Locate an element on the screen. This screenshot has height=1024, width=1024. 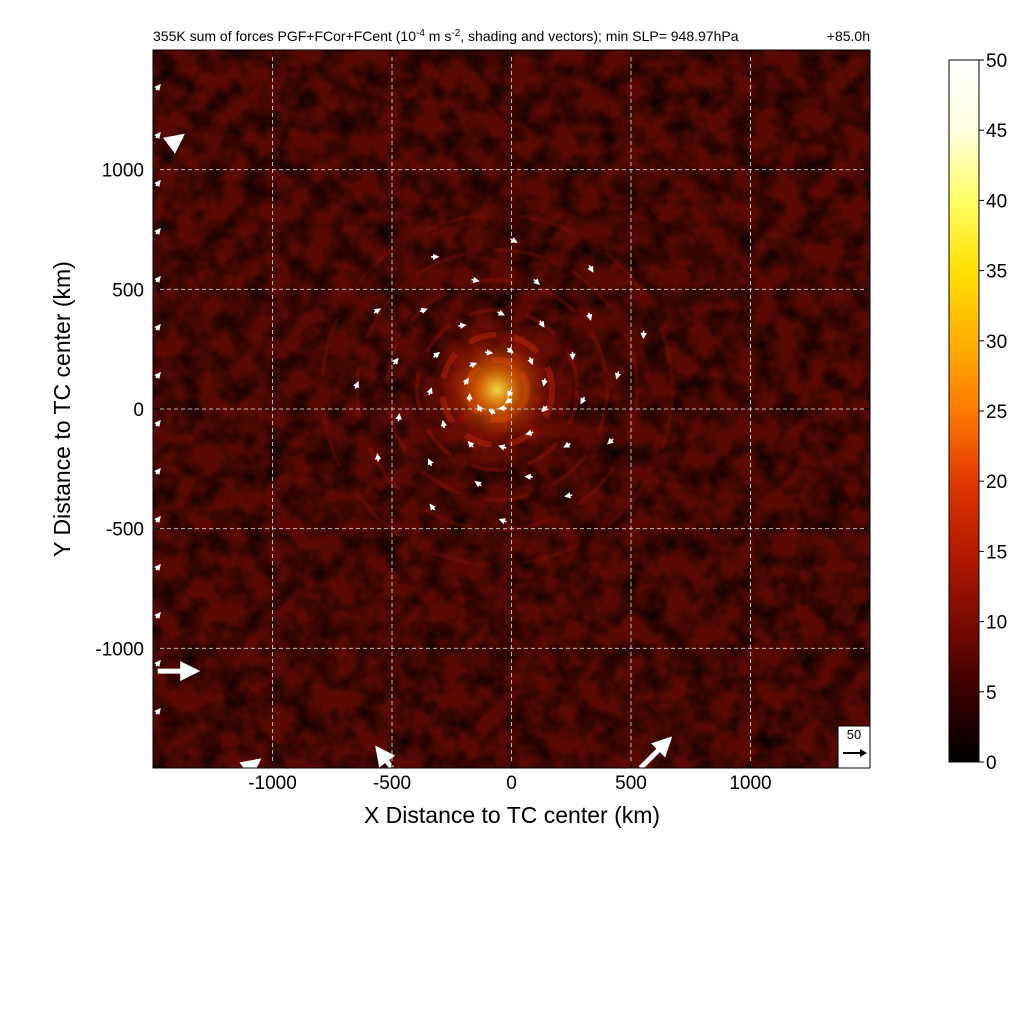
y-axis-label: Y Distance to TC center (km) is located at coordinates (62, 409).